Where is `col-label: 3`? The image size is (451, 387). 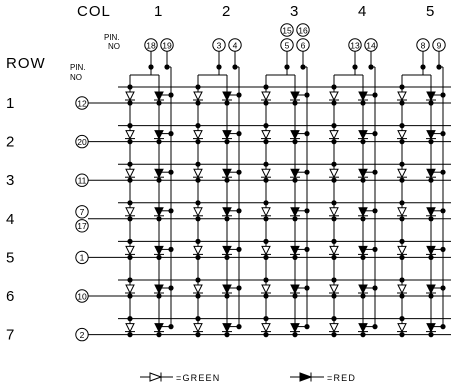
col-label: 3 is located at coordinates (294, 11).